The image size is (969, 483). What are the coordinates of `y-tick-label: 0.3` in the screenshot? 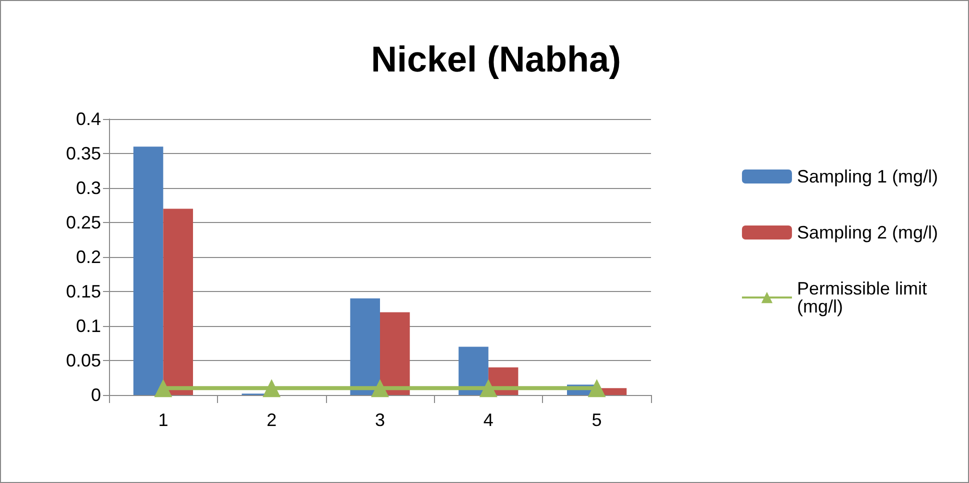 It's located at (88, 188).